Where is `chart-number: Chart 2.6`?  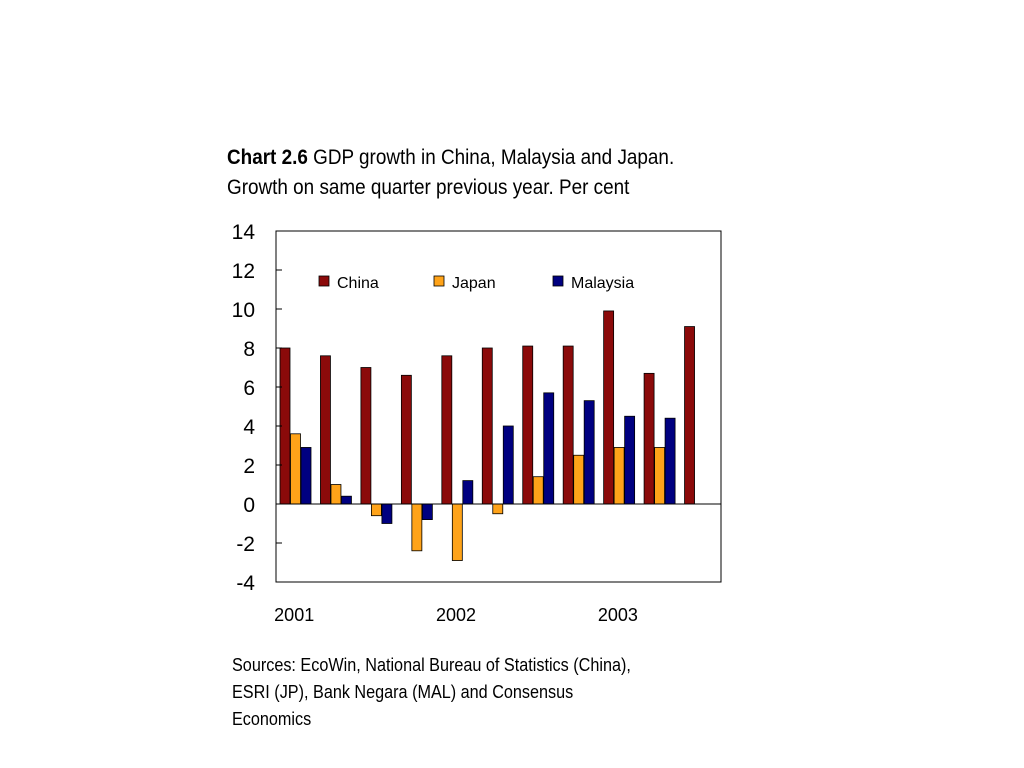
chart-number: Chart 2.6 is located at coordinates (267, 157).